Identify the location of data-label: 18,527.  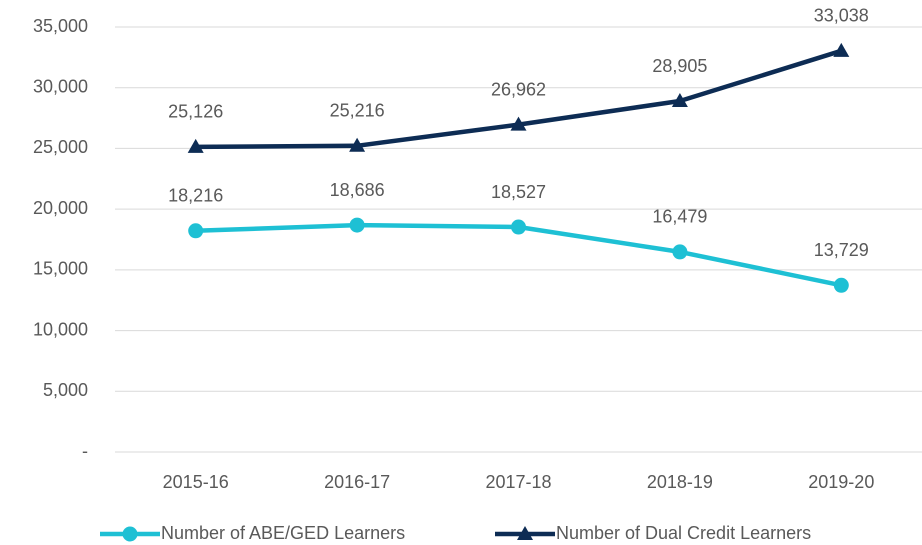
(518, 192).